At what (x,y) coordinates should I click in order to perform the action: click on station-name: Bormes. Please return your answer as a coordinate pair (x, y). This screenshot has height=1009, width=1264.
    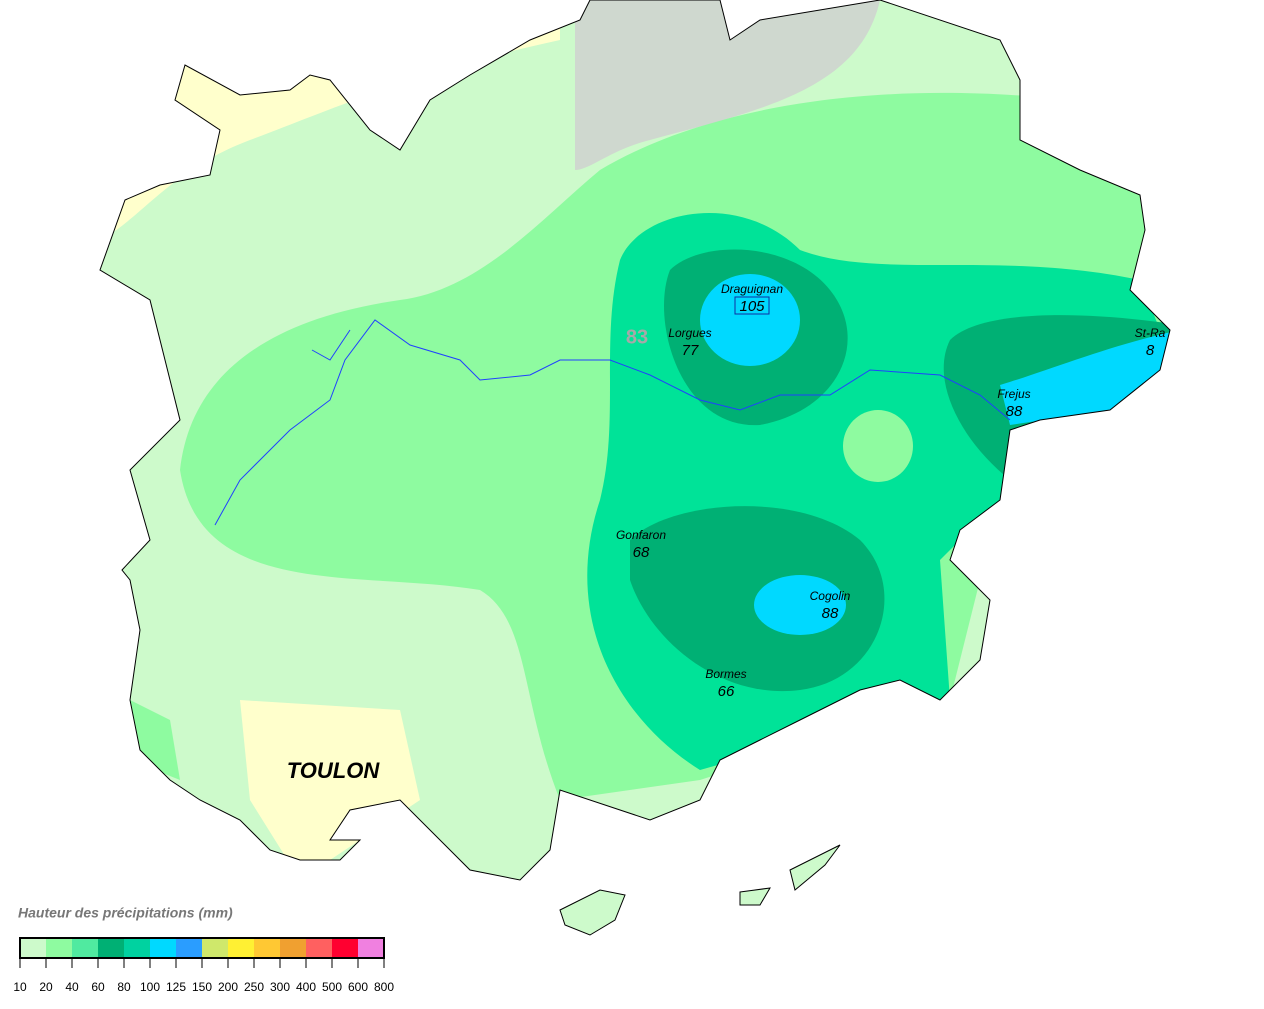
    Looking at the image, I should click on (725, 674).